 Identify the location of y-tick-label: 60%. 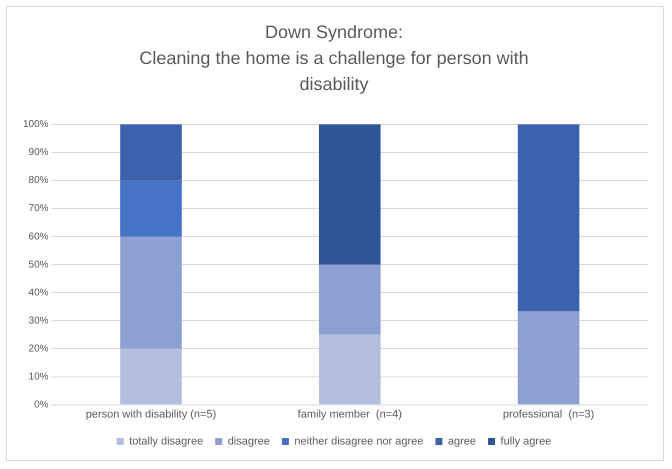
(38, 236).